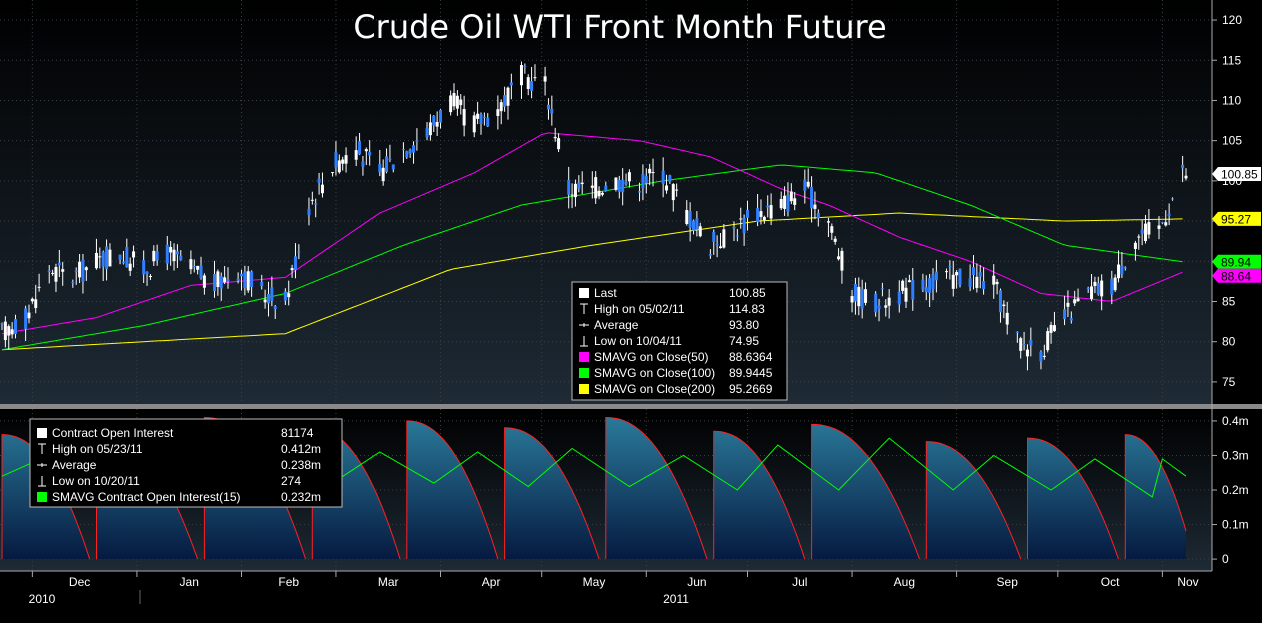 This screenshot has height=623, width=1262. What do you see at coordinates (1235, 421) in the screenshot?
I see `oi-tick-label: 0.4m` at bounding box center [1235, 421].